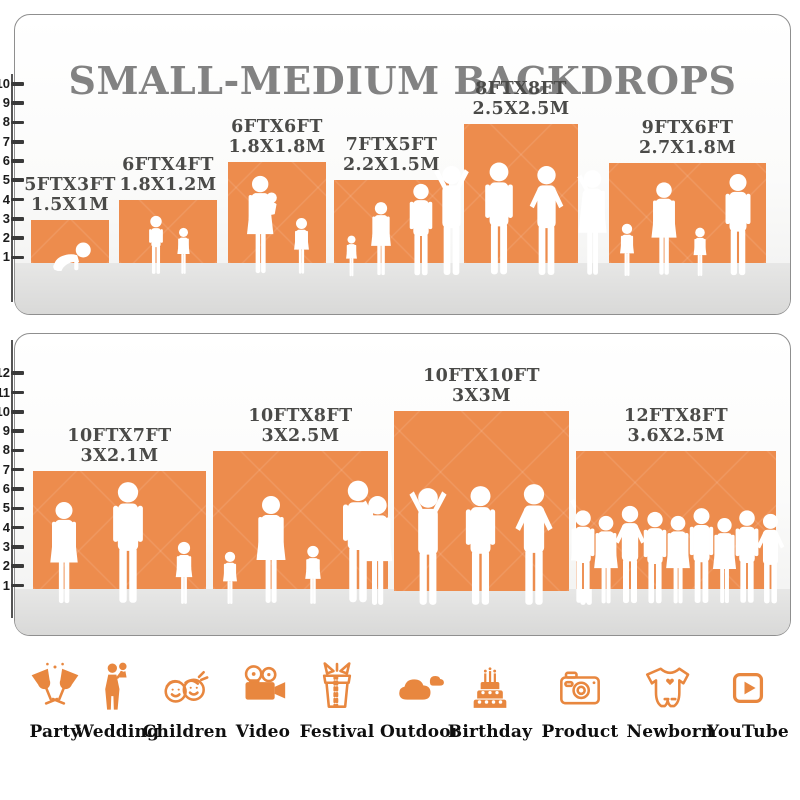 This screenshot has height=800, width=800. Describe the element at coordinates (262, 225) in the screenshot. I see `person-silhouette-woman-baby` at that location.